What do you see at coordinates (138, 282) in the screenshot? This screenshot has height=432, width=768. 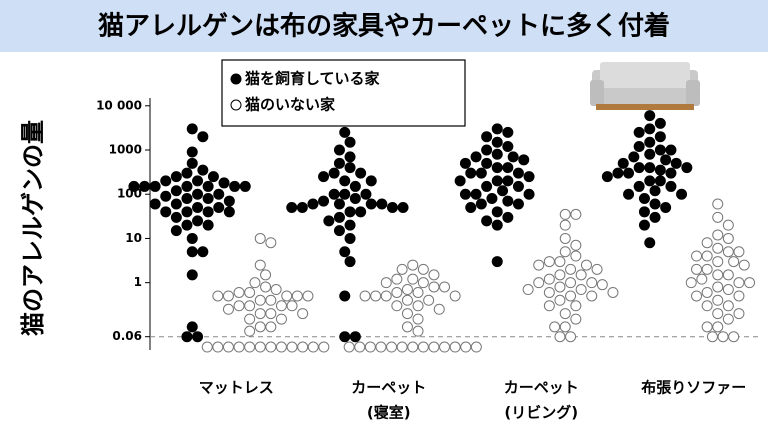 I see `y-tick-label: 1` at bounding box center [138, 282].